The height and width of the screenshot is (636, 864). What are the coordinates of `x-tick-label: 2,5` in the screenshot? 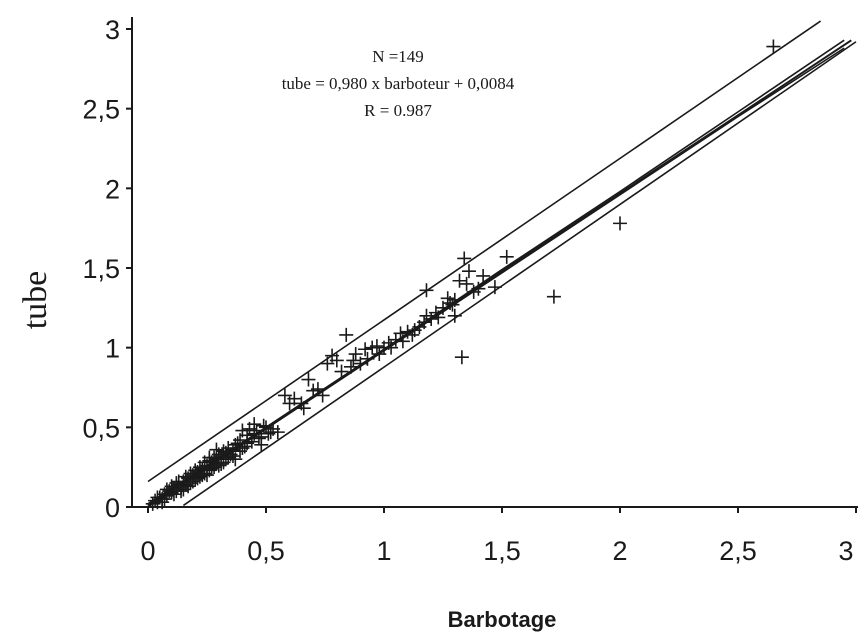 It's located at (738, 551).